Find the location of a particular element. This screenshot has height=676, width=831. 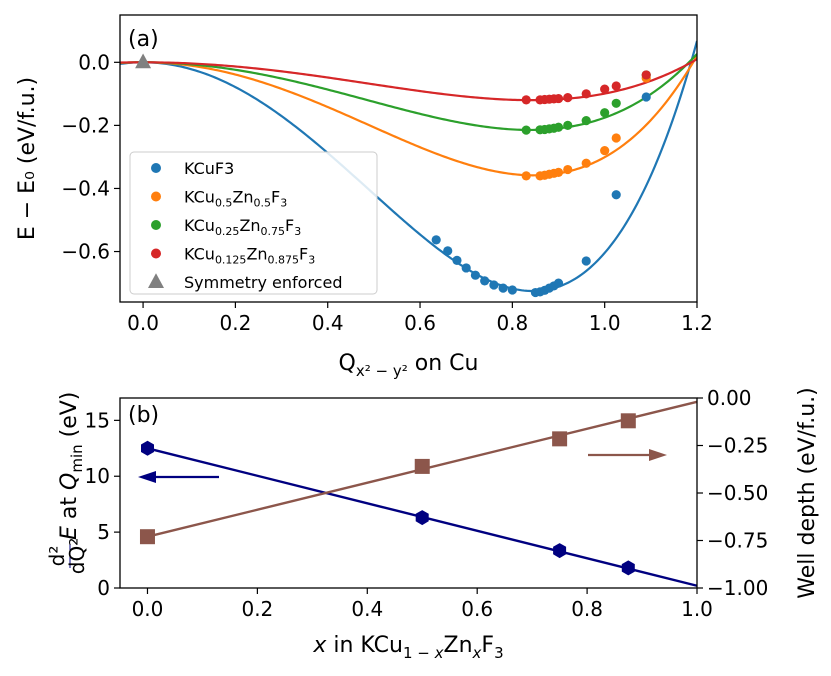

left-arrow-head is located at coordinates (147, 477).